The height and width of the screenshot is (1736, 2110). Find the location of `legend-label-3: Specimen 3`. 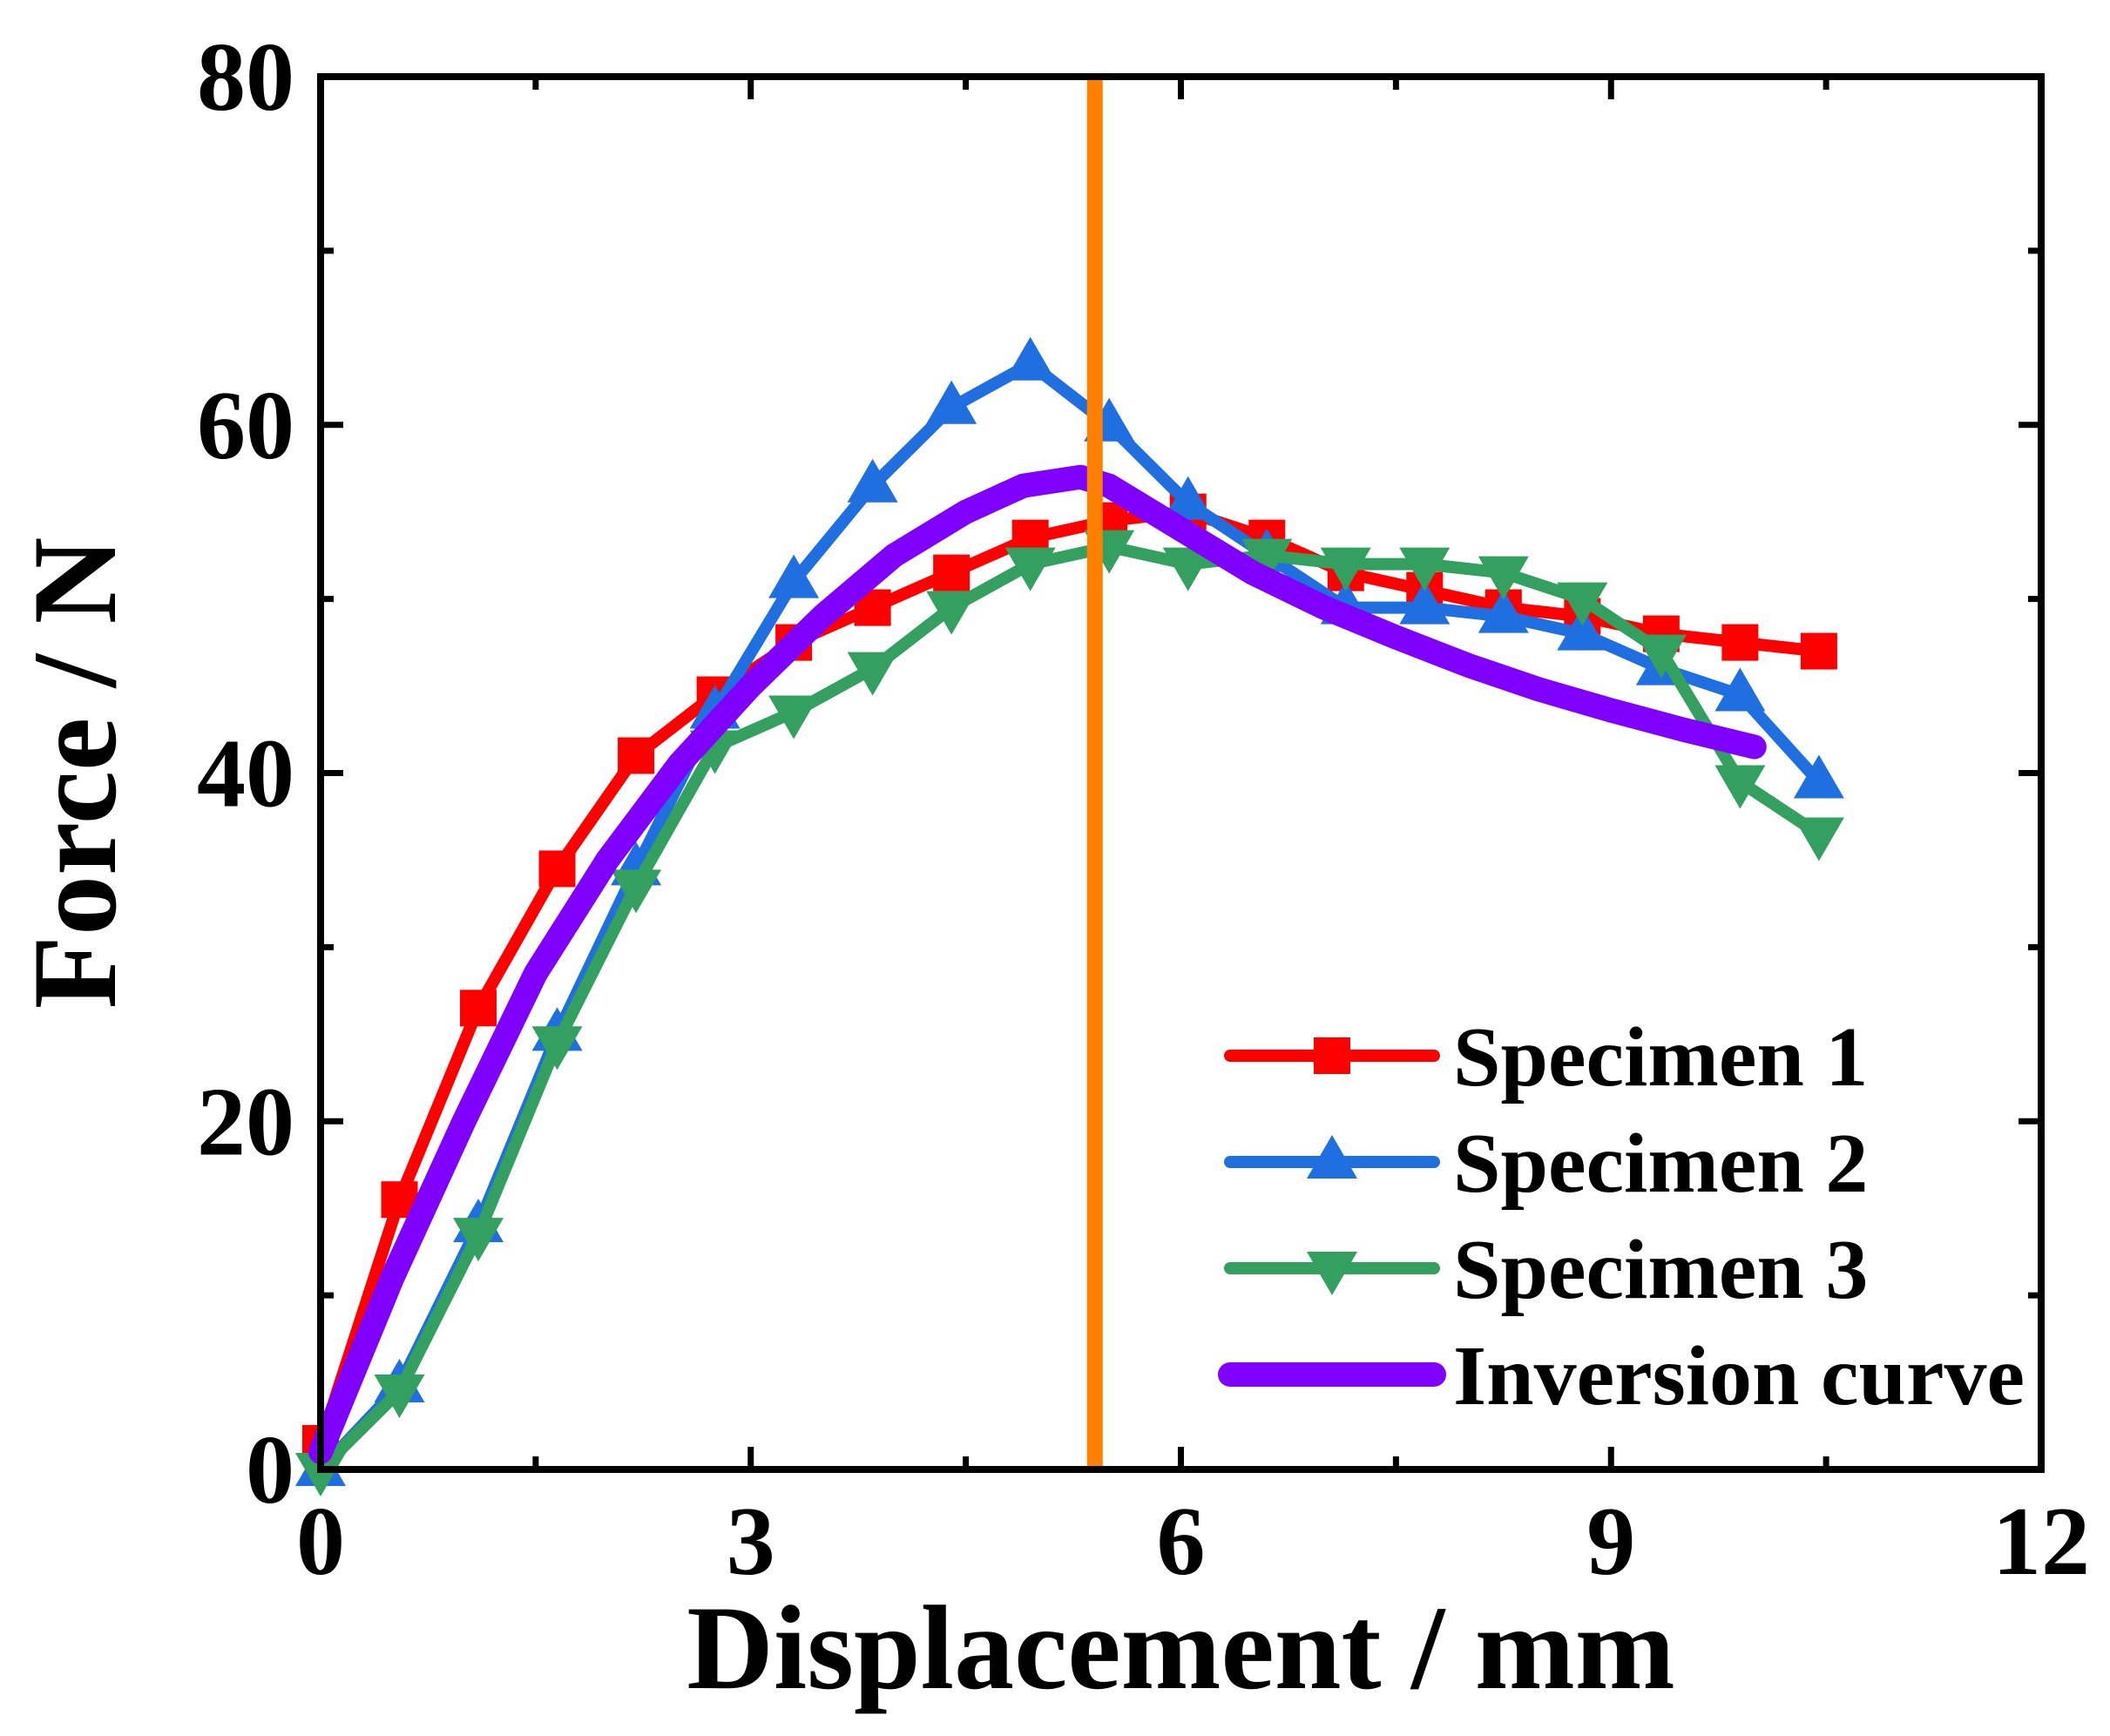

legend-label-3: Specimen 3 is located at coordinates (1660, 1270).